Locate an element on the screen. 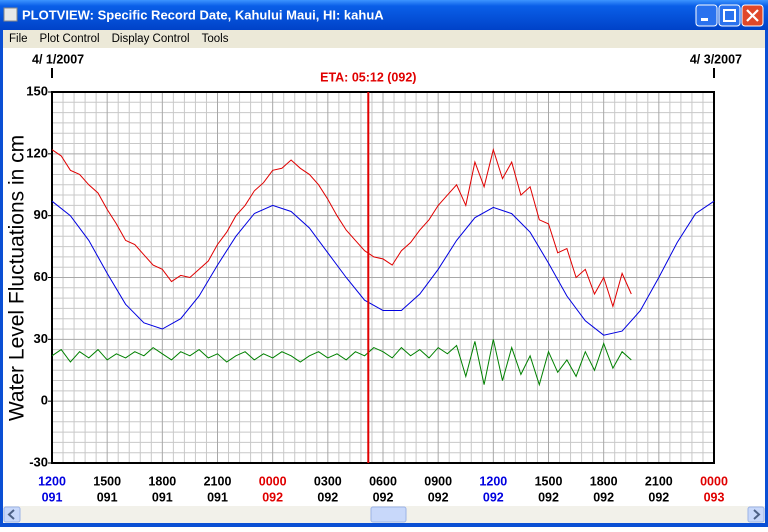 This screenshot has height=532, width=768. scroll-thumb is located at coordinates (388, 514).